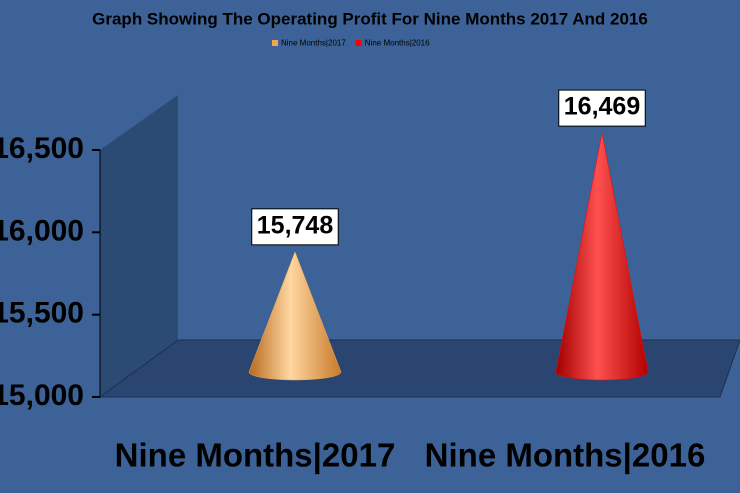 This screenshot has height=493, width=740. What do you see at coordinates (42, 313) in the screenshot?
I see `y-tick-label: 15,500` at bounding box center [42, 313].